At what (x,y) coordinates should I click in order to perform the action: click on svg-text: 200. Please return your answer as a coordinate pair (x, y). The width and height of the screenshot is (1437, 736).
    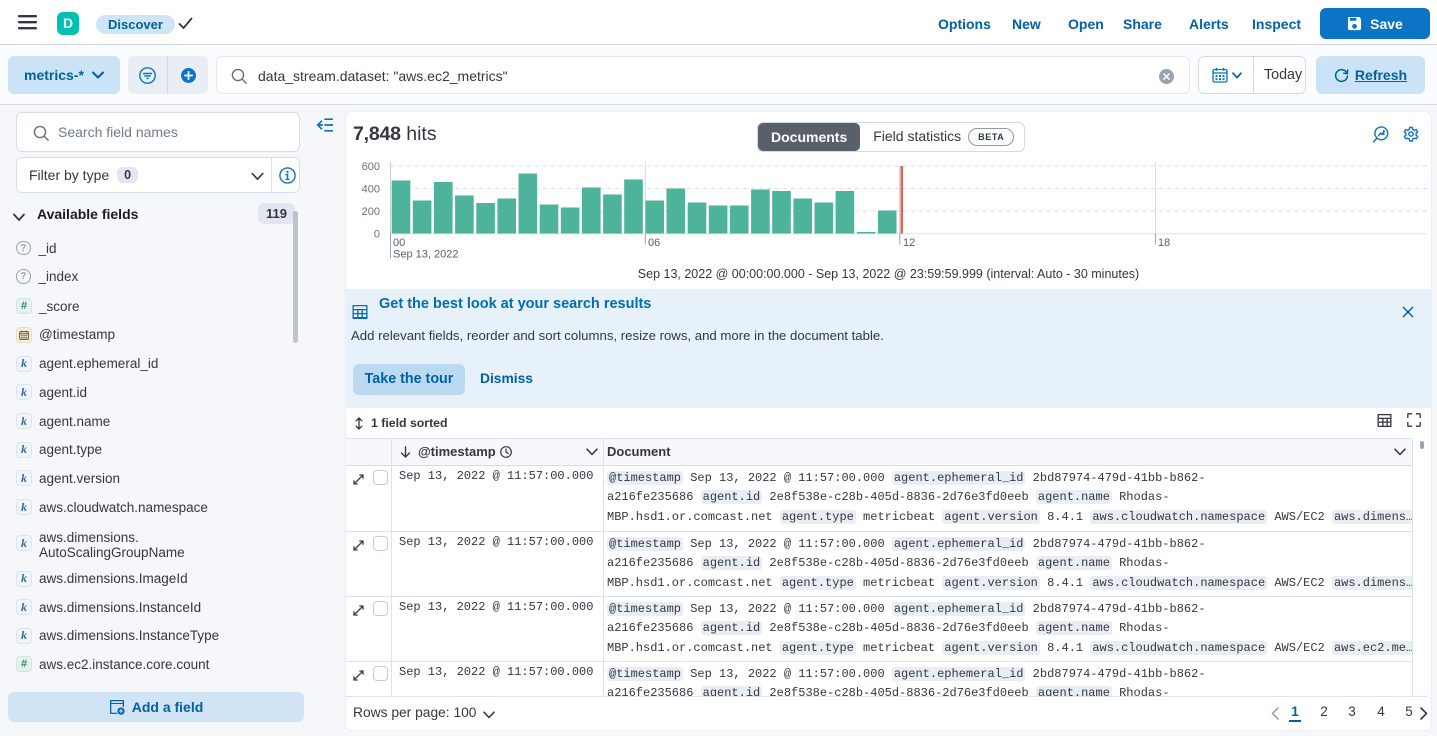
    Looking at the image, I should click on (371, 212).